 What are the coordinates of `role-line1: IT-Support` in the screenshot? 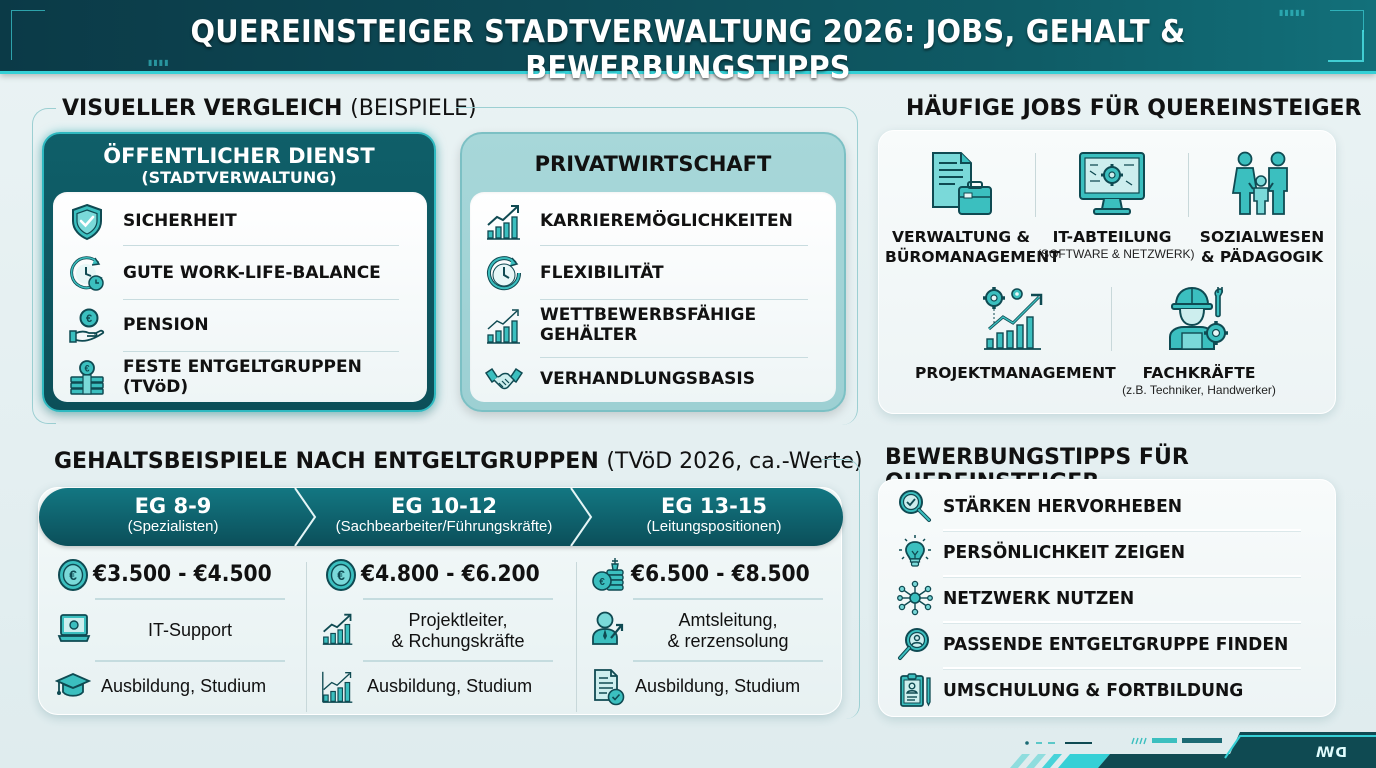 It's located at (190, 630).